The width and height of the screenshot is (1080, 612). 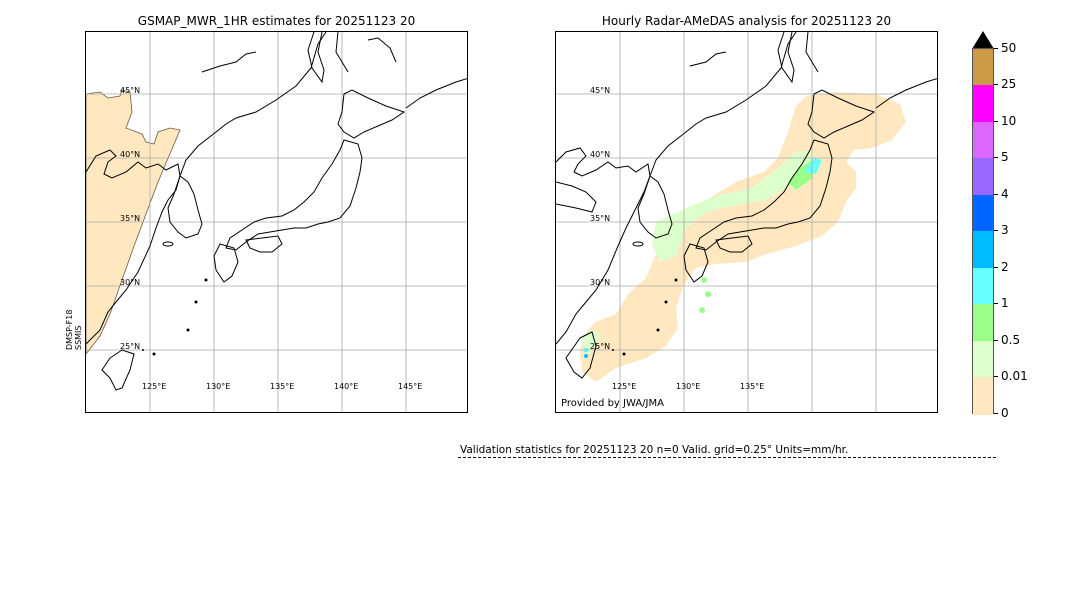 I want to click on colorbar, so click(x=983, y=231).